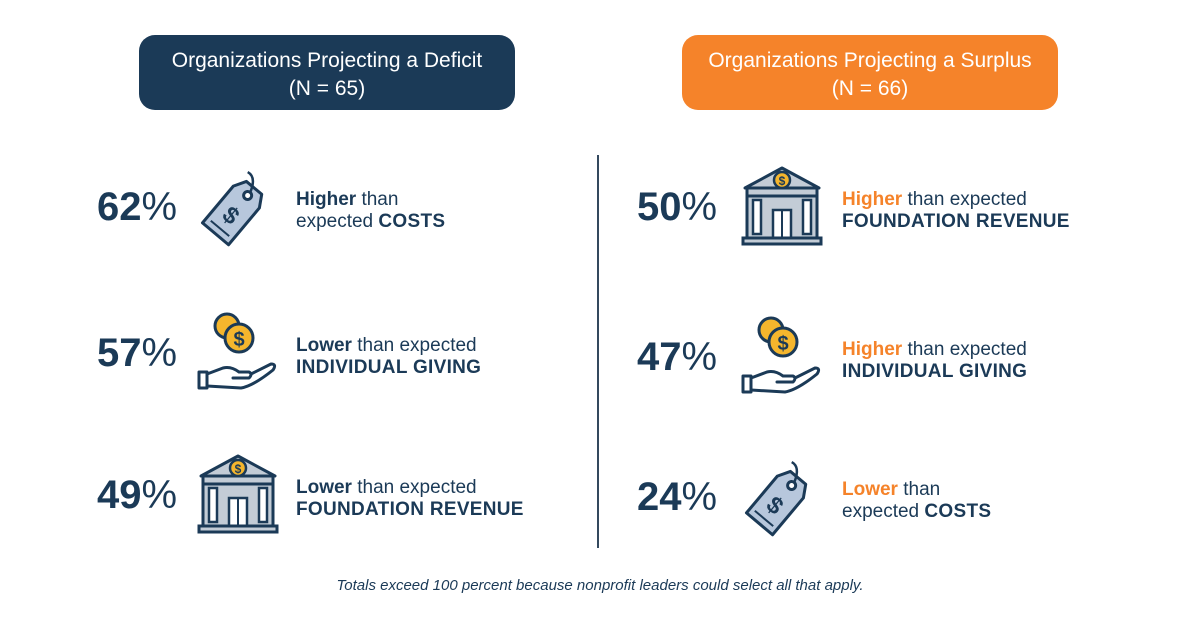 The height and width of the screenshot is (630, 1200). Describe the element at coordinates (956, 210) in the screenshot. I see `item-label: Higher than expected FOUNDATION REVENUE` at that location.